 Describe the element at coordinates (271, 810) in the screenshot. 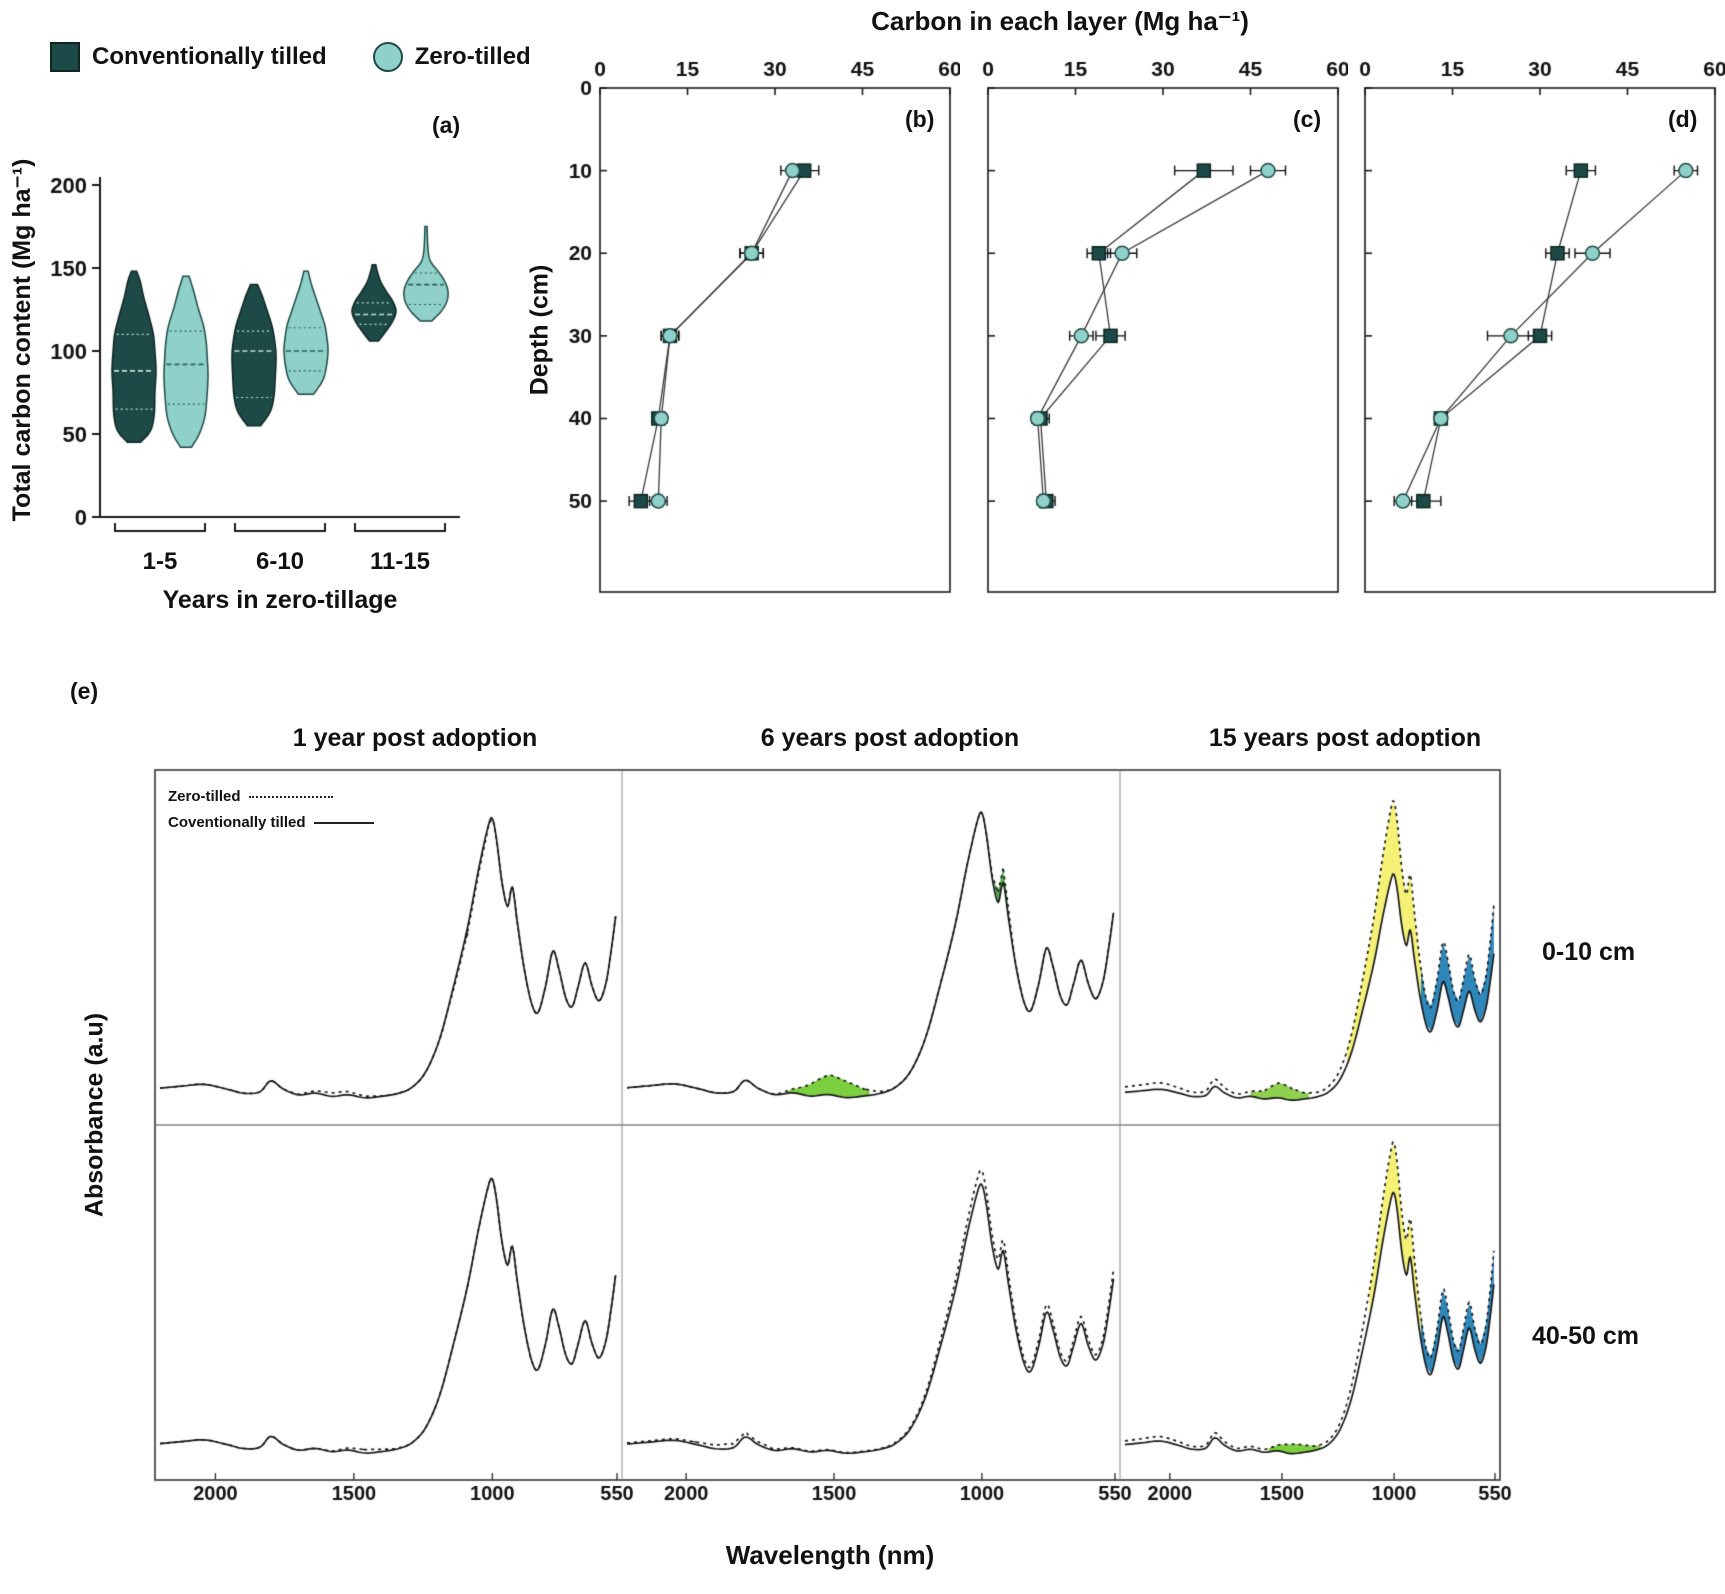

I see `spectra-legend: Zero-tilled Coventionally tilled` at that location.